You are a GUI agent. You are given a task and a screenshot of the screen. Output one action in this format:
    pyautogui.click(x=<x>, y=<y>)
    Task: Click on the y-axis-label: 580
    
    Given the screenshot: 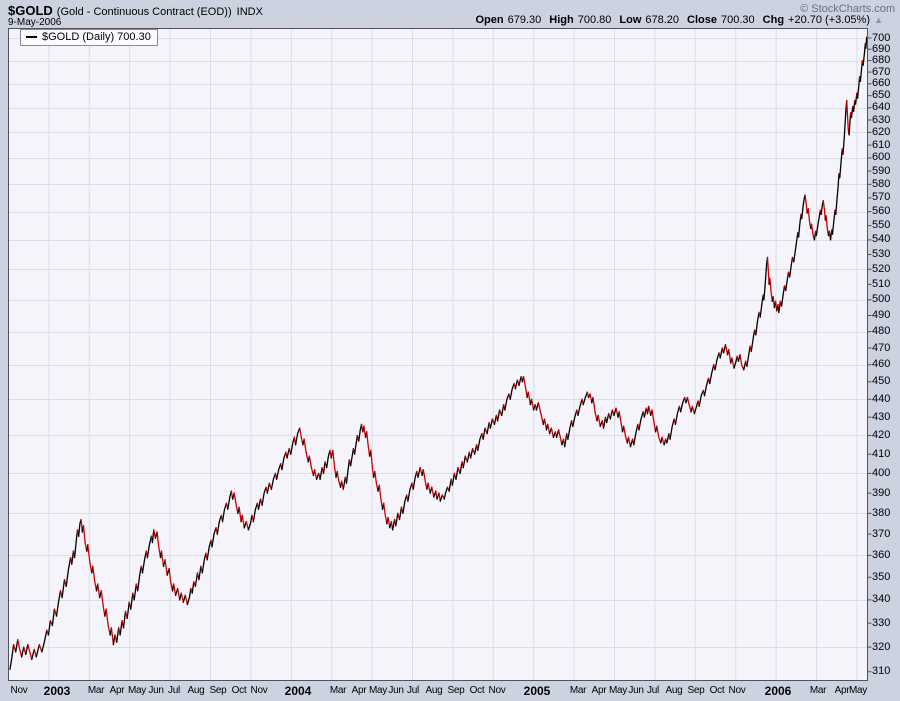 What is the action you would take?
    pyautogui.click(x=881, y=183)
    